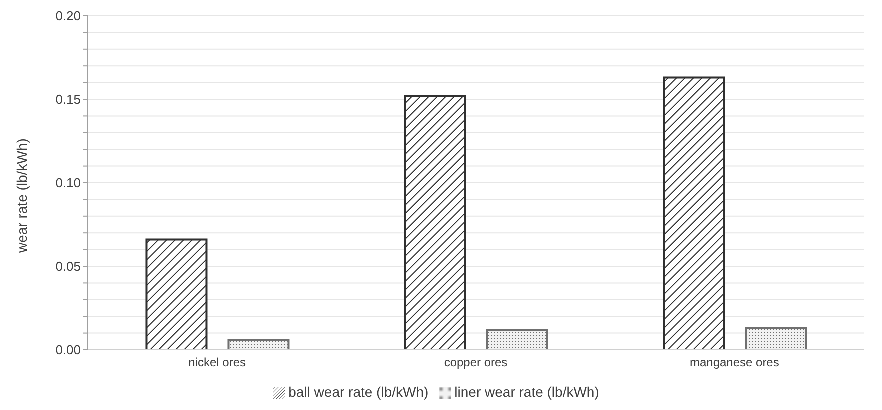 The width and height of the screenshot is (882, 410). What do you see at coordinates (68, 100) in the screenshot?
I see `y-tick-label: 0.15` at bounding box center [68, 100].